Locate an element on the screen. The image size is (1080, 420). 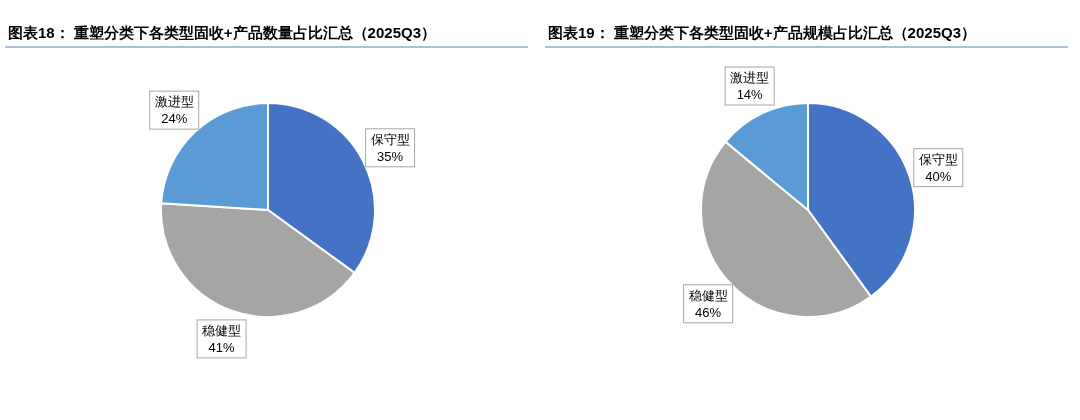
data-label: 46% is located at coordinates (708, 312).